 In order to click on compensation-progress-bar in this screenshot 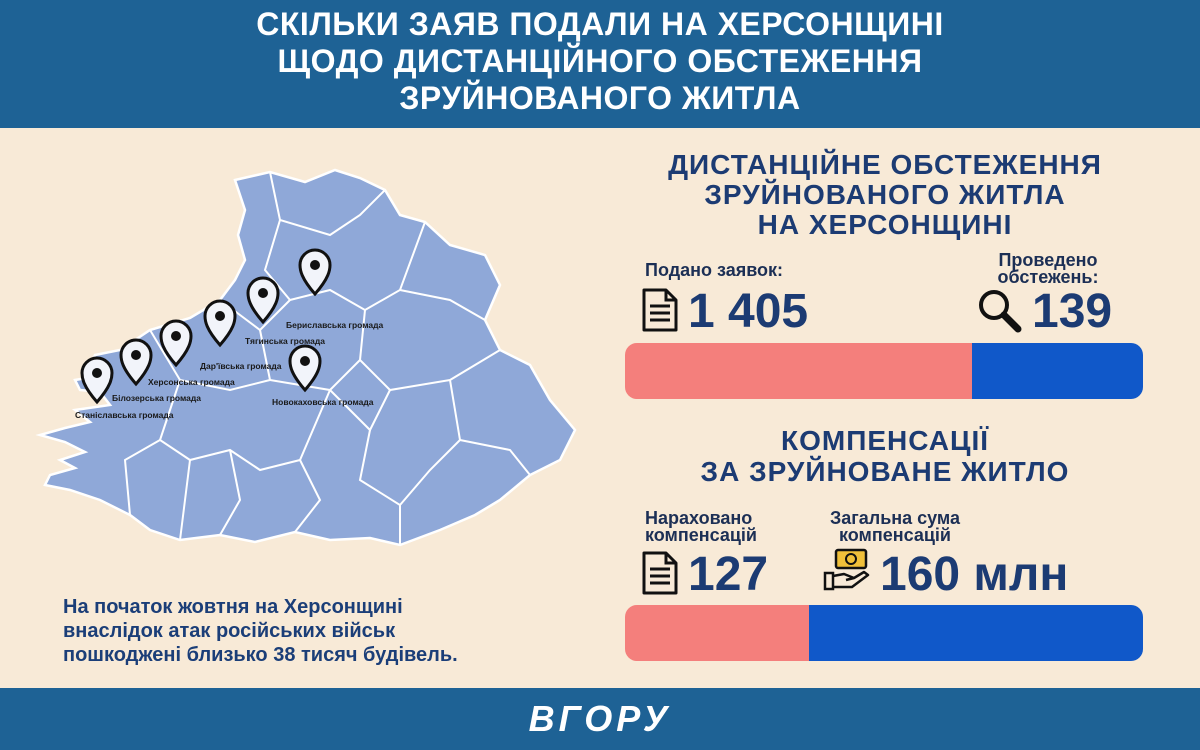, I will do `click(884, 633)`.